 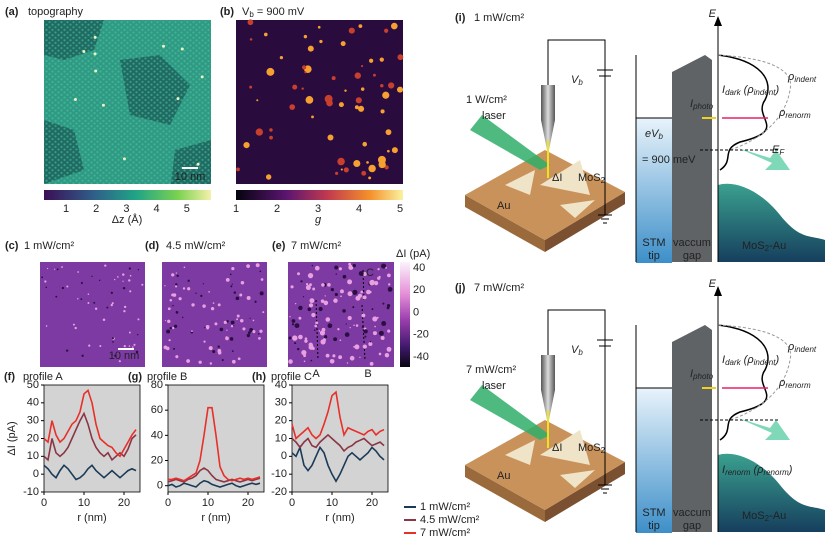 I want to click on laser-power: 1 W/cm², so click(x=486, y=100).